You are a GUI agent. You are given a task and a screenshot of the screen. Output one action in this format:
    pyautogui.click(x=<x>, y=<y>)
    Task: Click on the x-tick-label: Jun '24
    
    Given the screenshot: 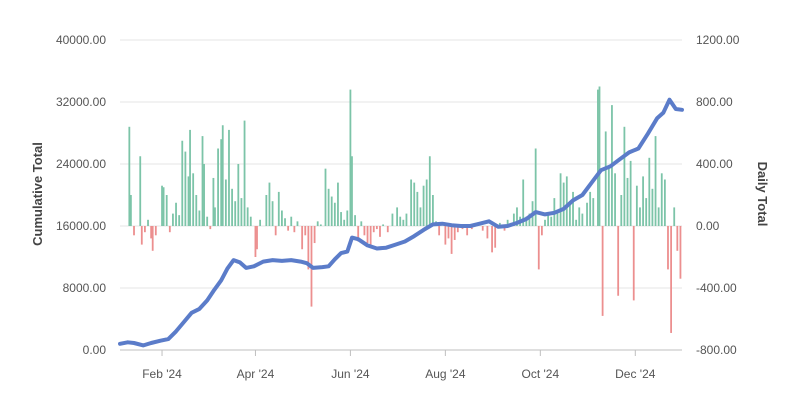 What is the action you would take?
    pyautogui.click(x=350, y=374)
    